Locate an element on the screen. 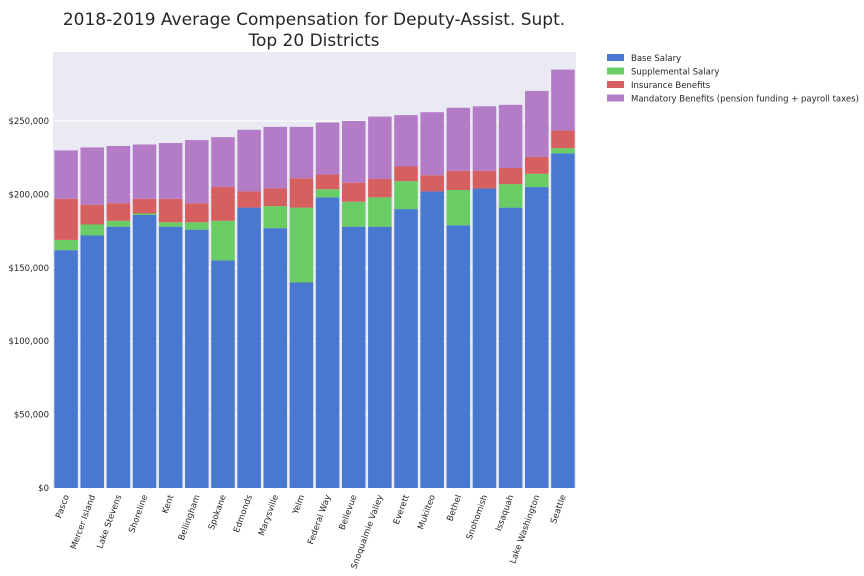 The width and height of the screenshot is (864, 576). legend-label: Supplemental Salary is located at coordinates (675, 73).